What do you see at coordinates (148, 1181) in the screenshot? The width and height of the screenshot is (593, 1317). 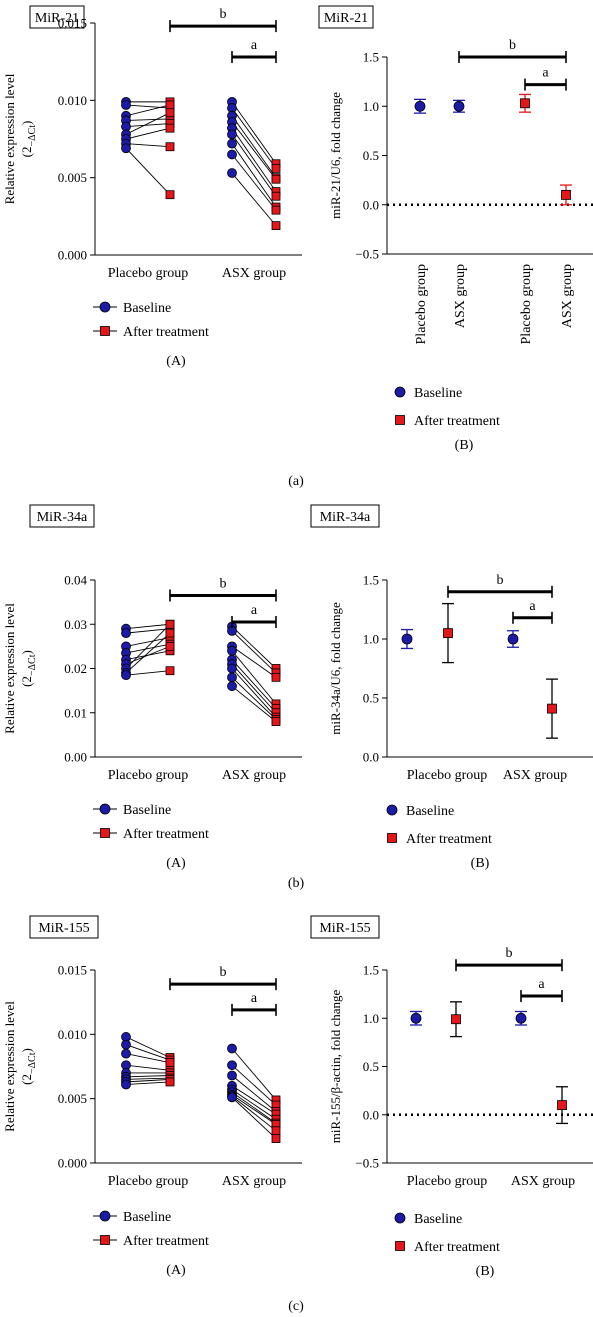 I see `x-tick-label: Placebo group` at bounding box center [148, 1181].